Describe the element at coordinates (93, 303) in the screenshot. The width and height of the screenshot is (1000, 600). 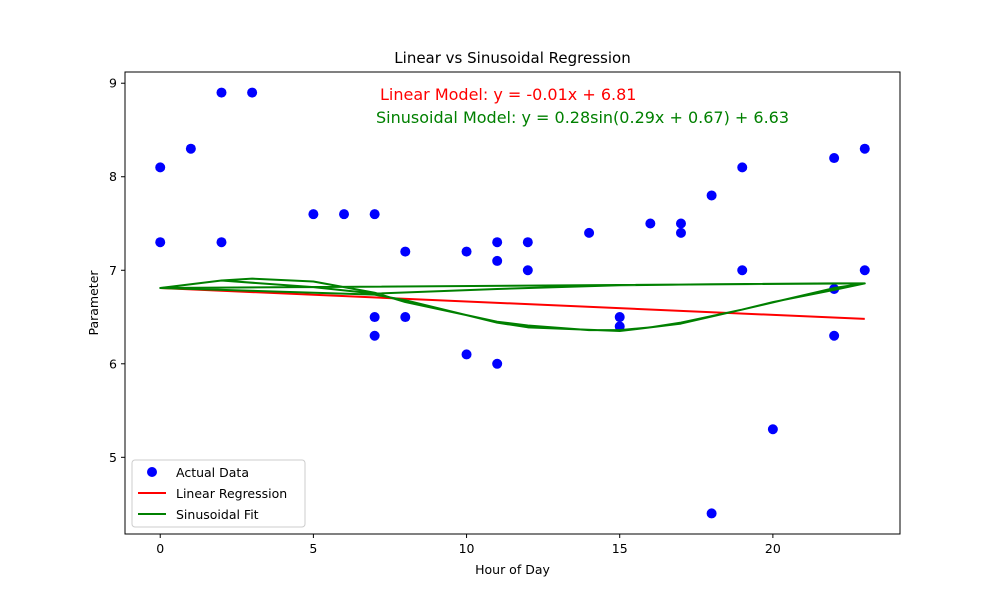
I see `y-axis-label: Parameter` at that location.